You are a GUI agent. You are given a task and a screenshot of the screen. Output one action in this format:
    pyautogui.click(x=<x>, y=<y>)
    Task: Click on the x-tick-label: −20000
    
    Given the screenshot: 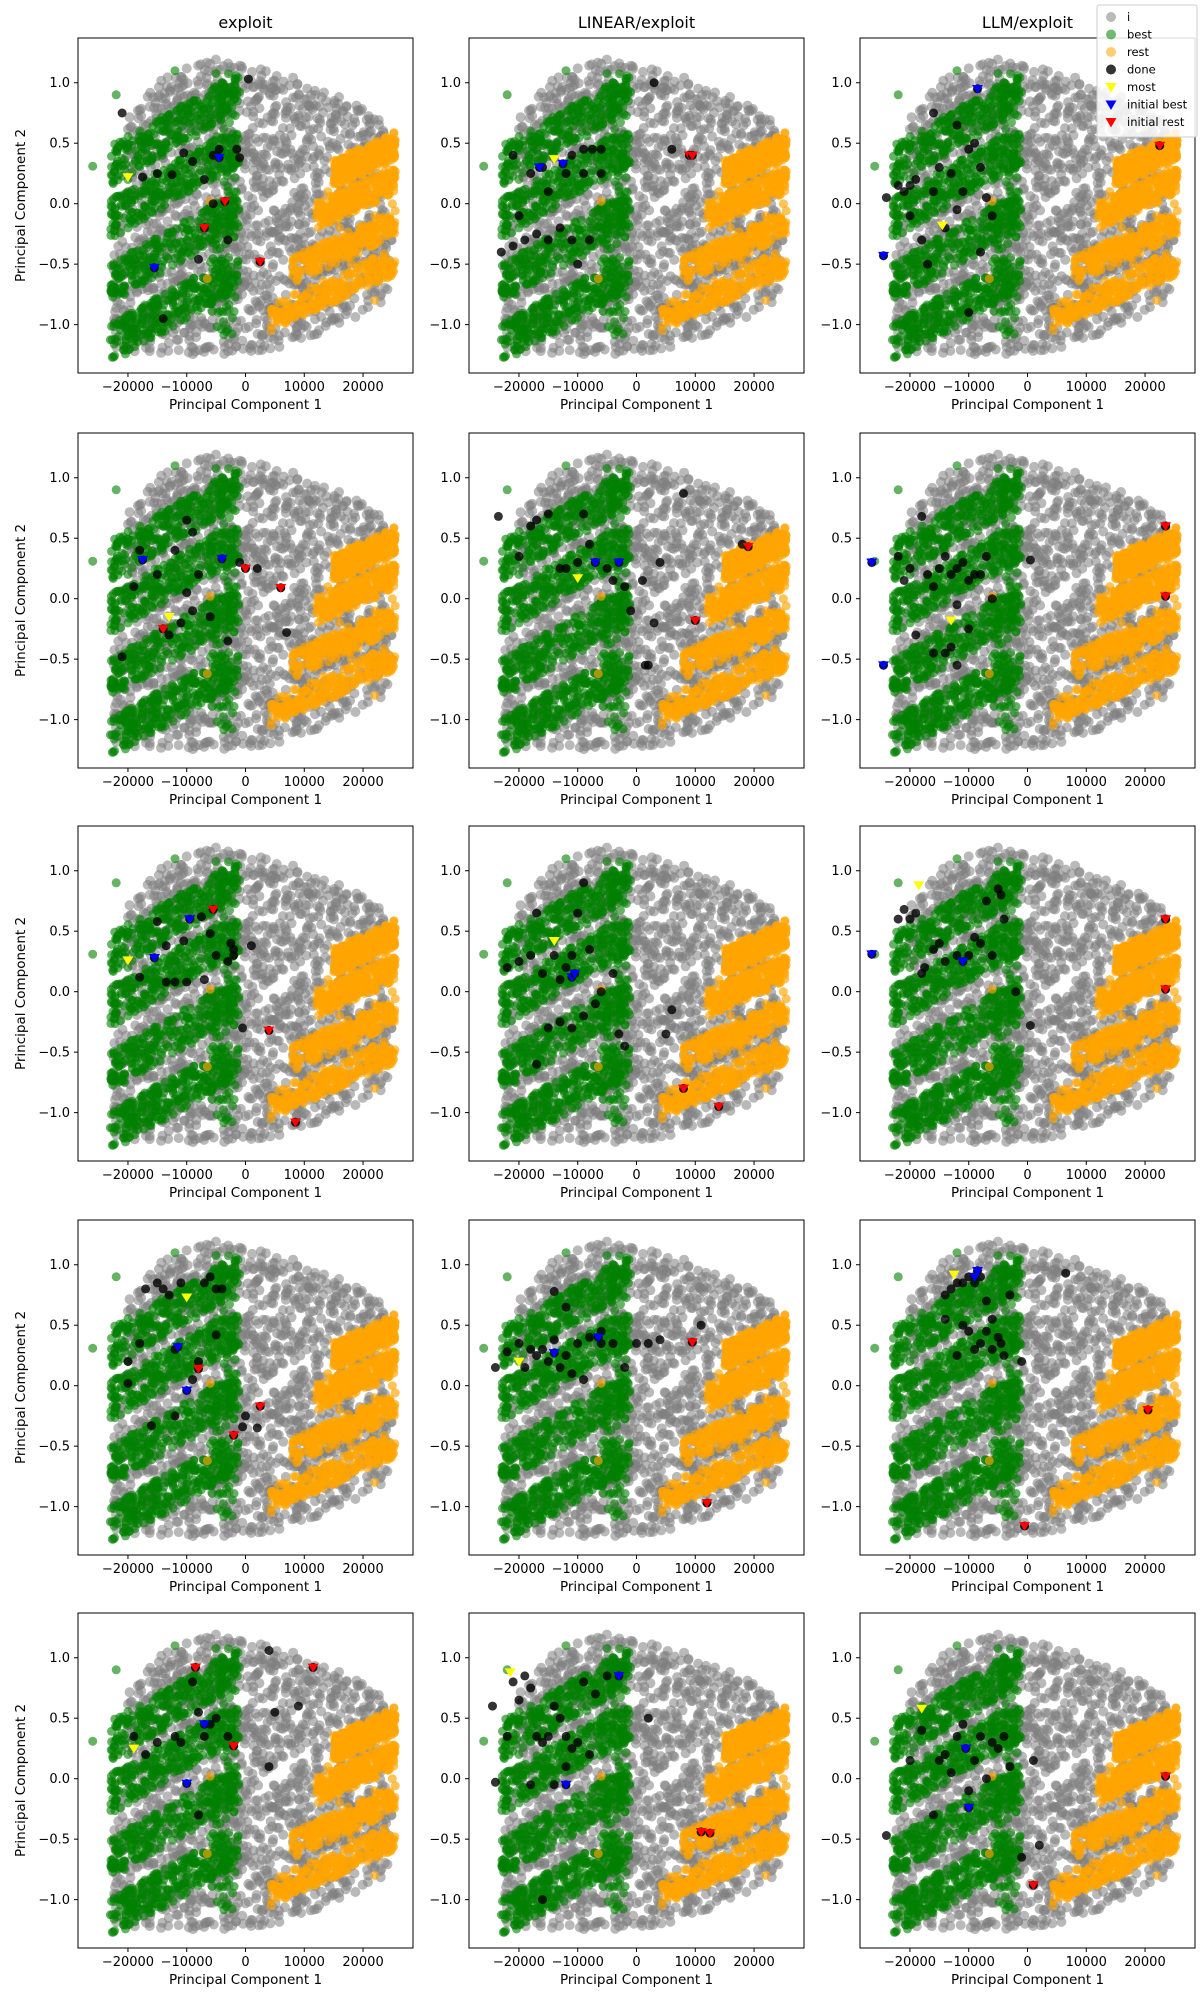 What is the action you would take?
    pyautogui.click(x=128, y=387)
    